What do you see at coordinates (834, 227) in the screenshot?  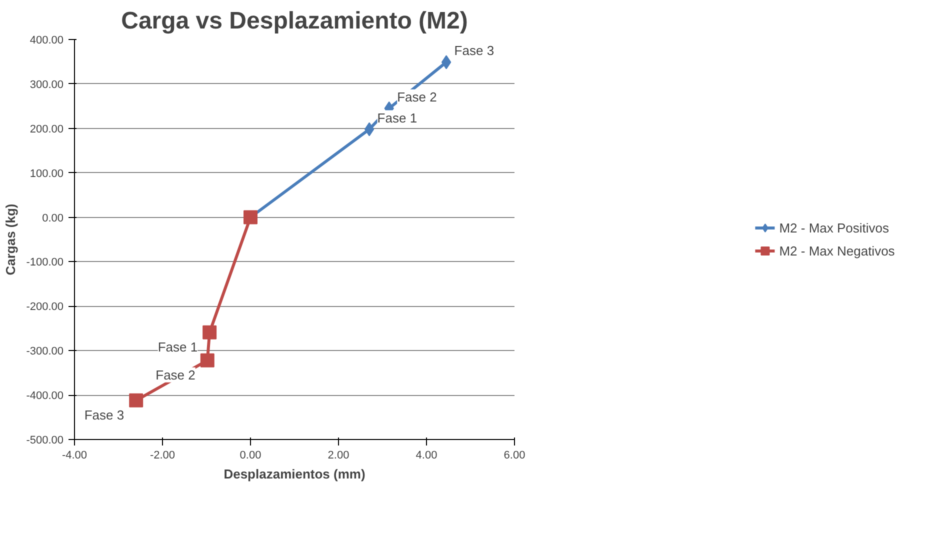 I see `legend-label: M2 - Max Positivos` at bounding box center [834, 227].